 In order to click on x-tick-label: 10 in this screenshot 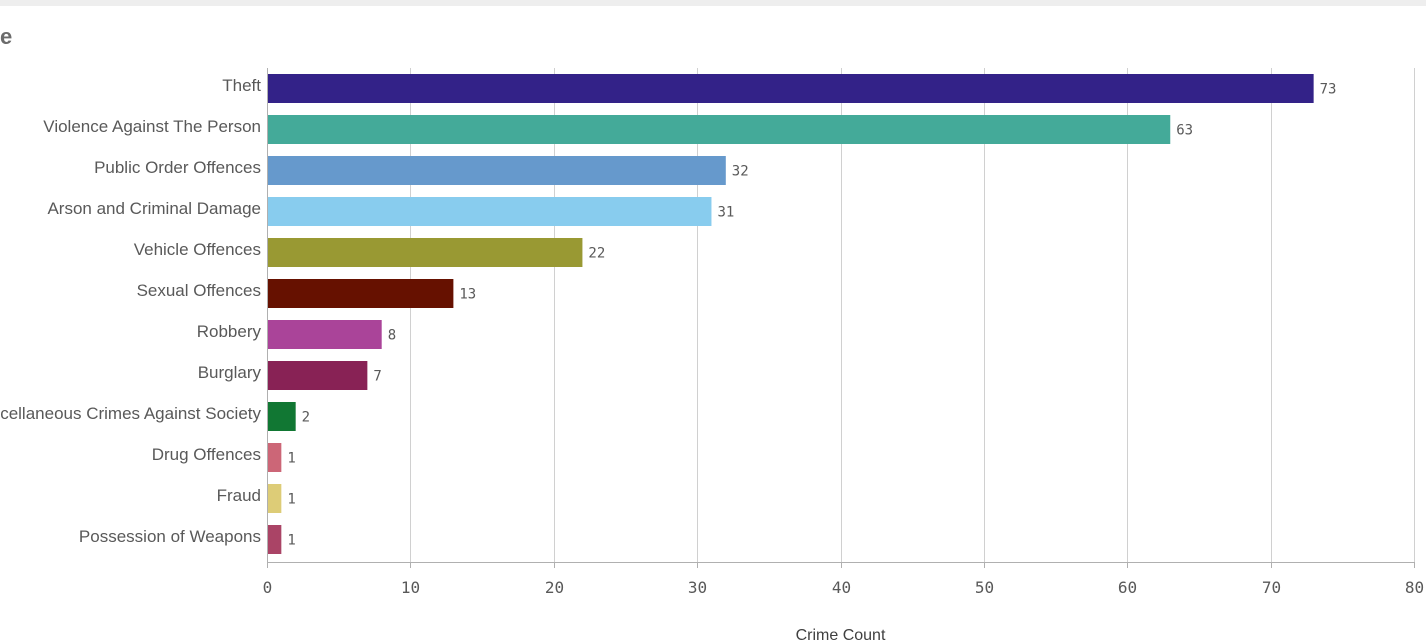, I will do `click(410, 587)`.